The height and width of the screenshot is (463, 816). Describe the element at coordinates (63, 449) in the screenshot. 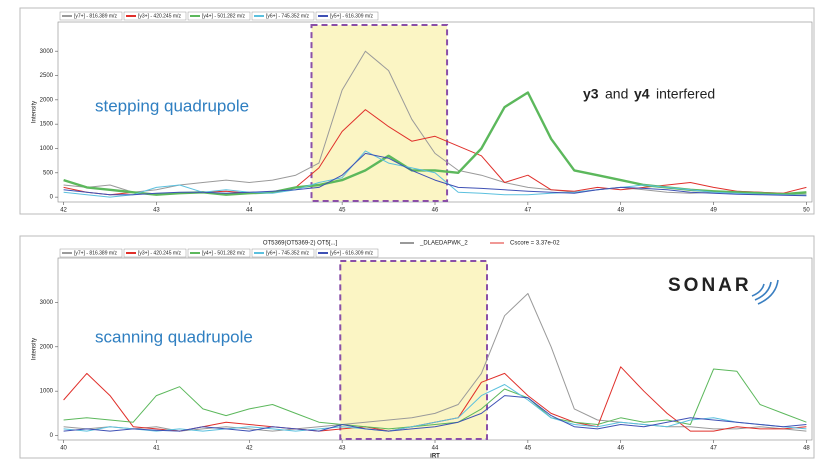

I see `x-tick-label: 40` at that location.